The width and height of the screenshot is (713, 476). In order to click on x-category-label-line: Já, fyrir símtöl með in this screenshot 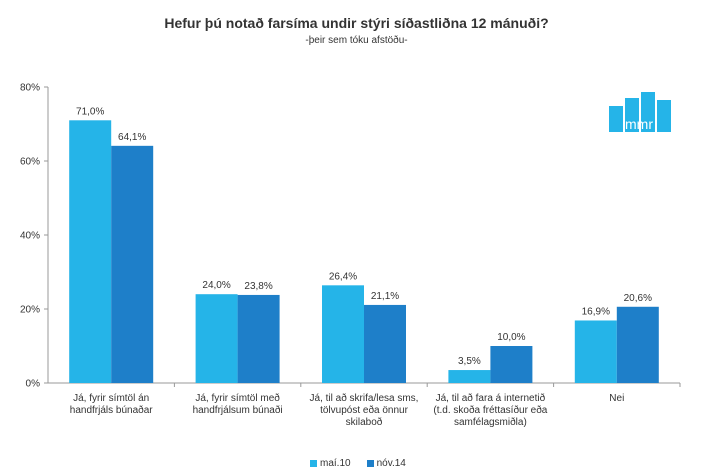, I will do `click(237, 398)`.